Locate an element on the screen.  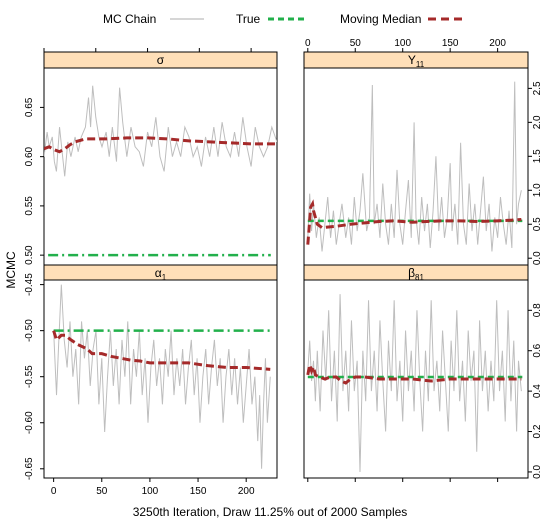
y-tick-label: -0.50 is located at coordinates (29, 330).